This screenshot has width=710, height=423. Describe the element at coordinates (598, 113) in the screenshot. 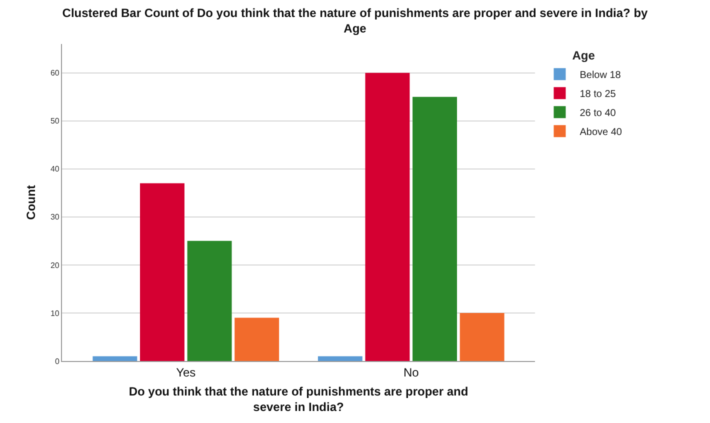

I see `legend-label: 26 to 40` at that location.